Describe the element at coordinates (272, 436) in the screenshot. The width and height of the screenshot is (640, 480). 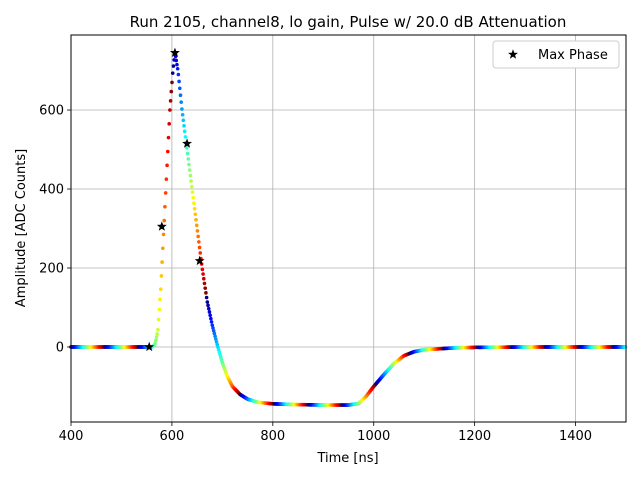
I see `x-tick-label: 800` at that location.